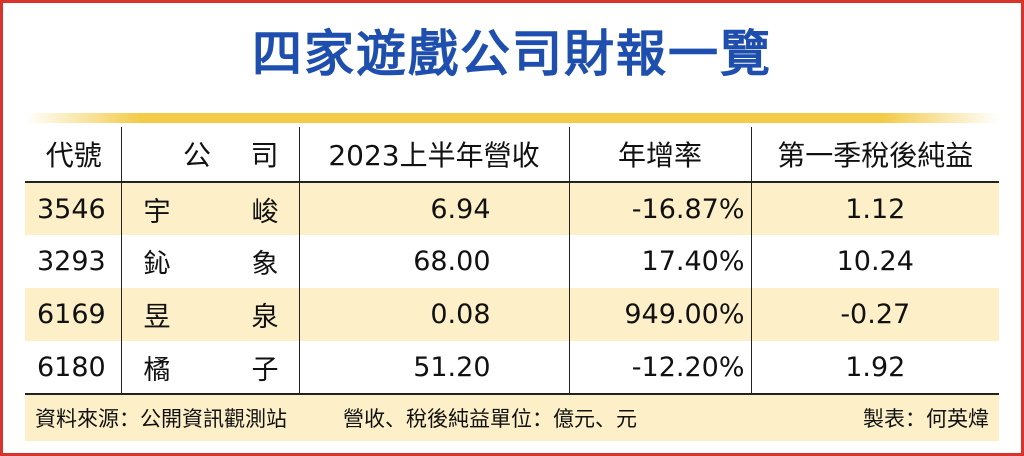 The image size is (1024, 456). I want to click on cell-net-income: 1.92, so click(875, 367).